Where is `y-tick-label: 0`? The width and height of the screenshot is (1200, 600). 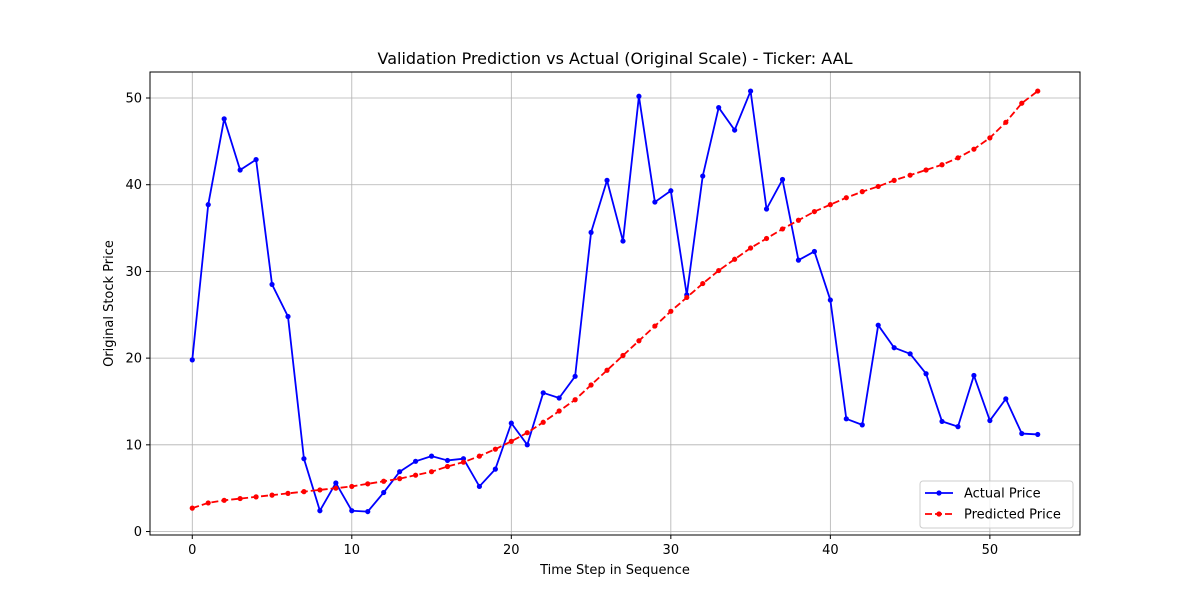
y-tick-label: 0 is located at coordinates (138, 532).